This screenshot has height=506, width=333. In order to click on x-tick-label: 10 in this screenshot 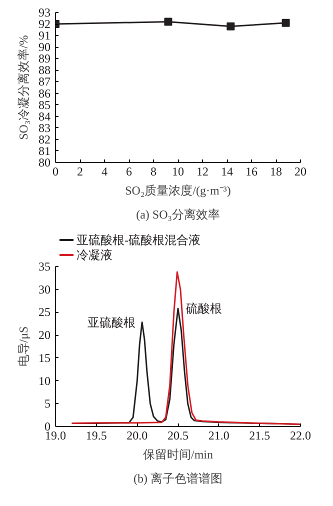, I will do `click(178, 171)`.